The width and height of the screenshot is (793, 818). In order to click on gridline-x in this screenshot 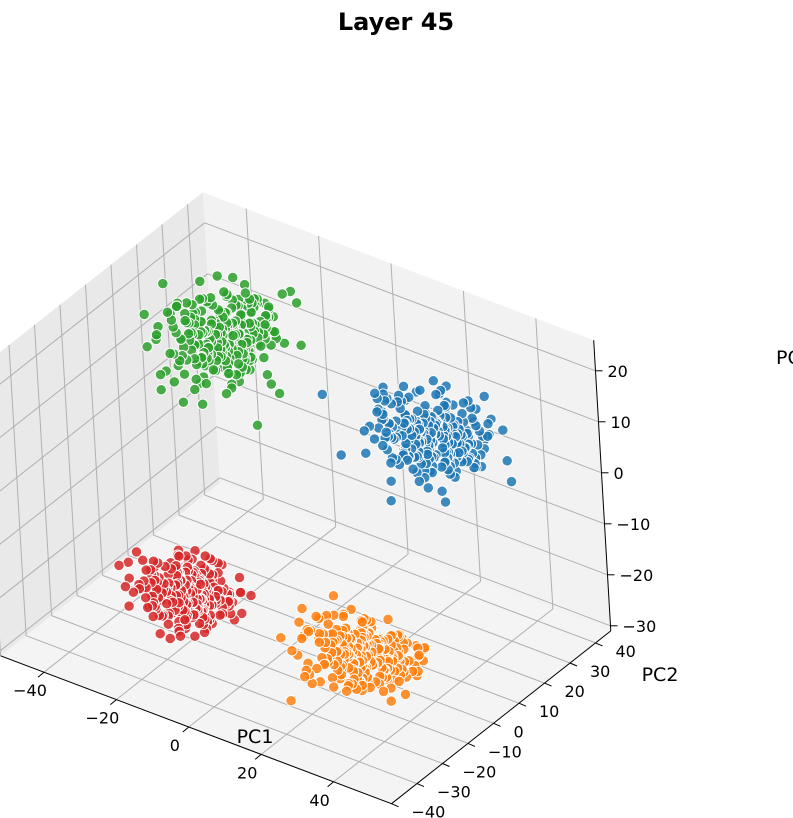, I will do `click(327, 381)`.